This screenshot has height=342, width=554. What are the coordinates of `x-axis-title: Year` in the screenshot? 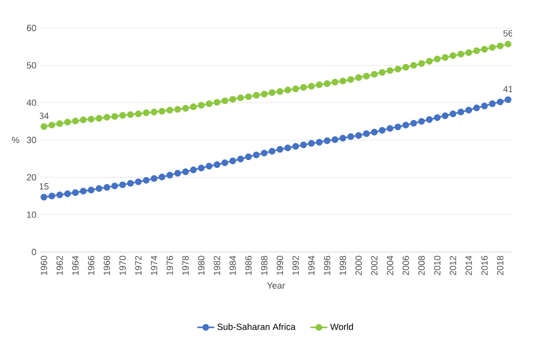 It's located at (276, 285).